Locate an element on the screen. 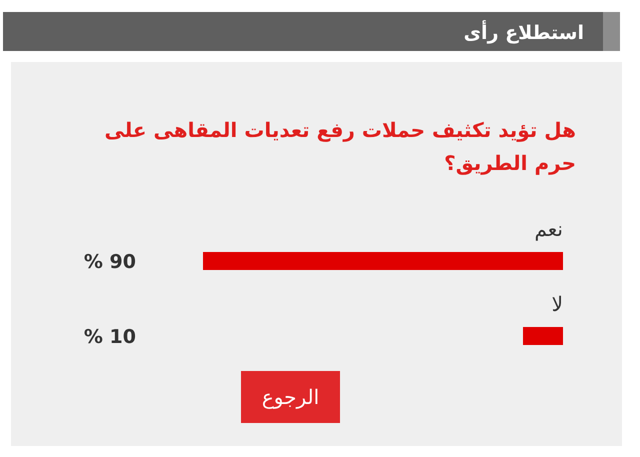 This screenshot has width=640, height=457. value-label: % 10 is located at coordinates (110, 337).